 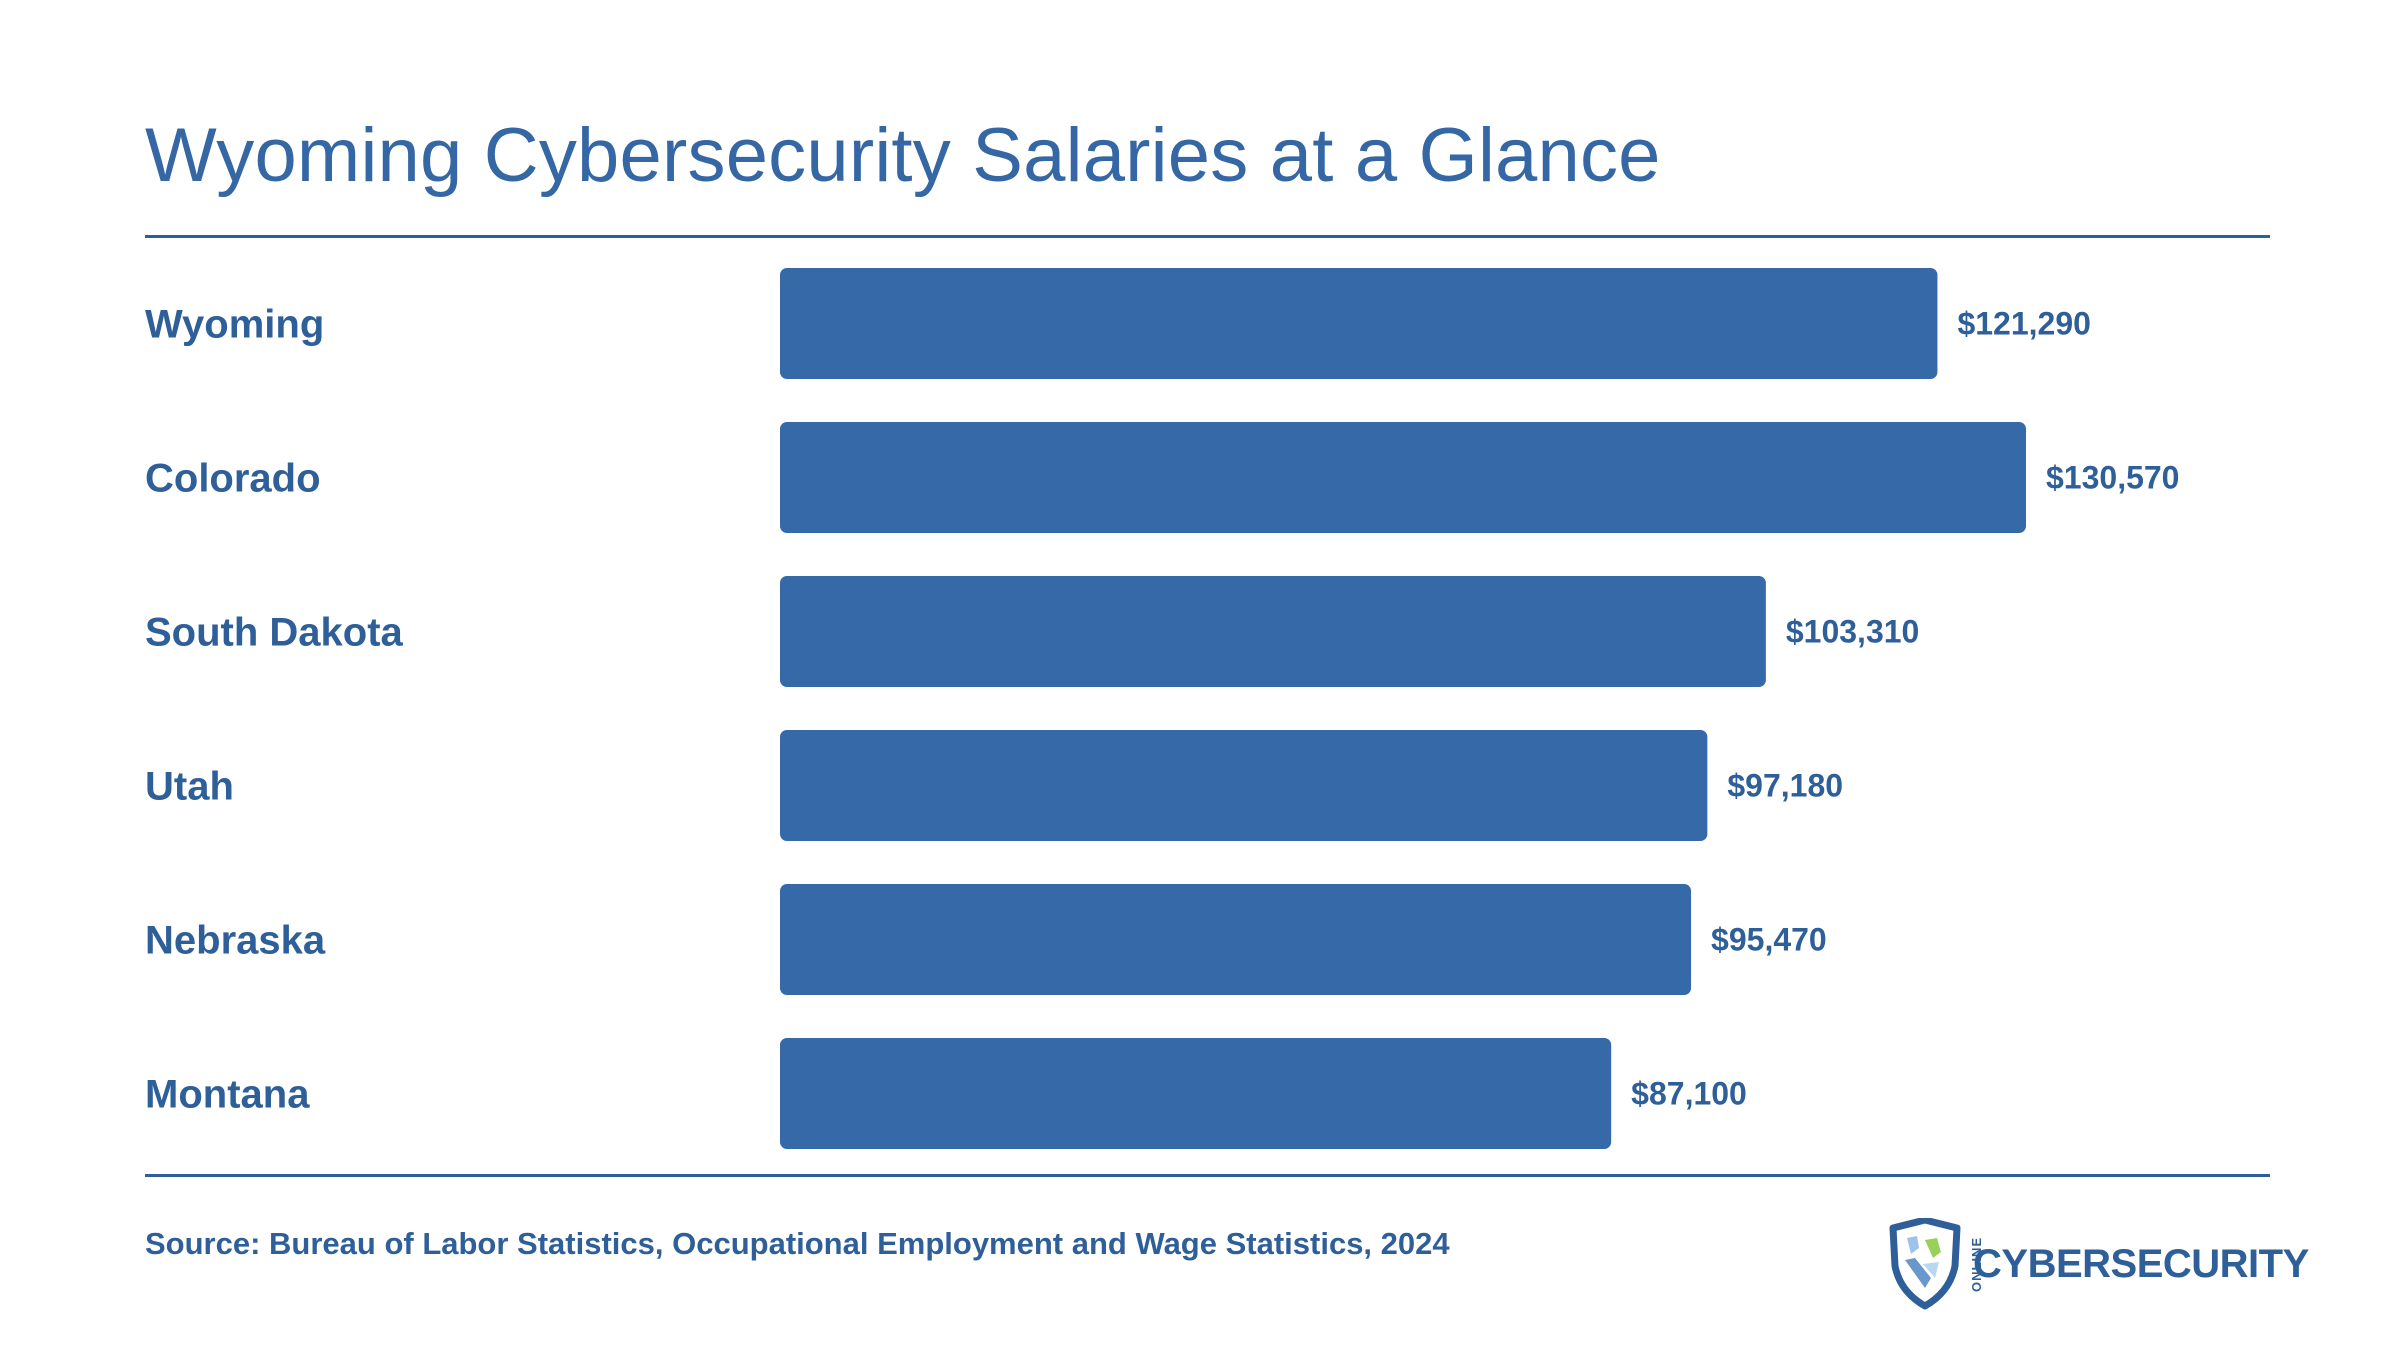 What do you see at coordinates (1769, 940) in the screenshot?
I see `value-label-nebraska: $95,470` at bounding box center [1769, 940].